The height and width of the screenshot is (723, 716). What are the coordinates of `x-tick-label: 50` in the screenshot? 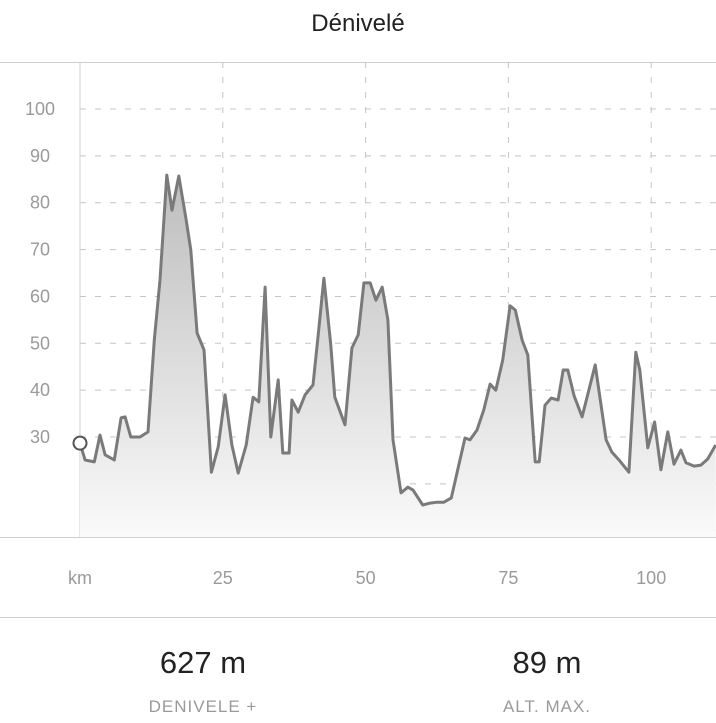 It's located at (366, 578).